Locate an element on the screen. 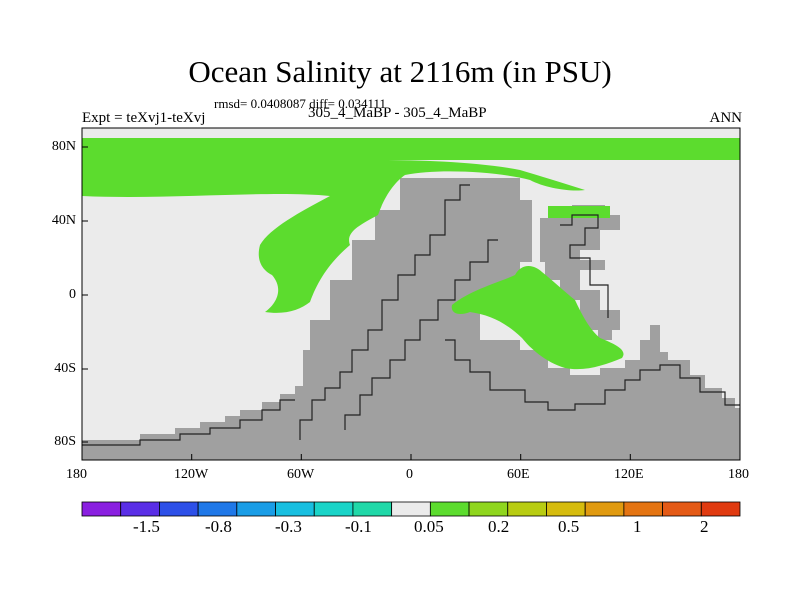 This screenshot has height=600, width=800. x-tick-label: 120E is located at coordinates (629, 474).